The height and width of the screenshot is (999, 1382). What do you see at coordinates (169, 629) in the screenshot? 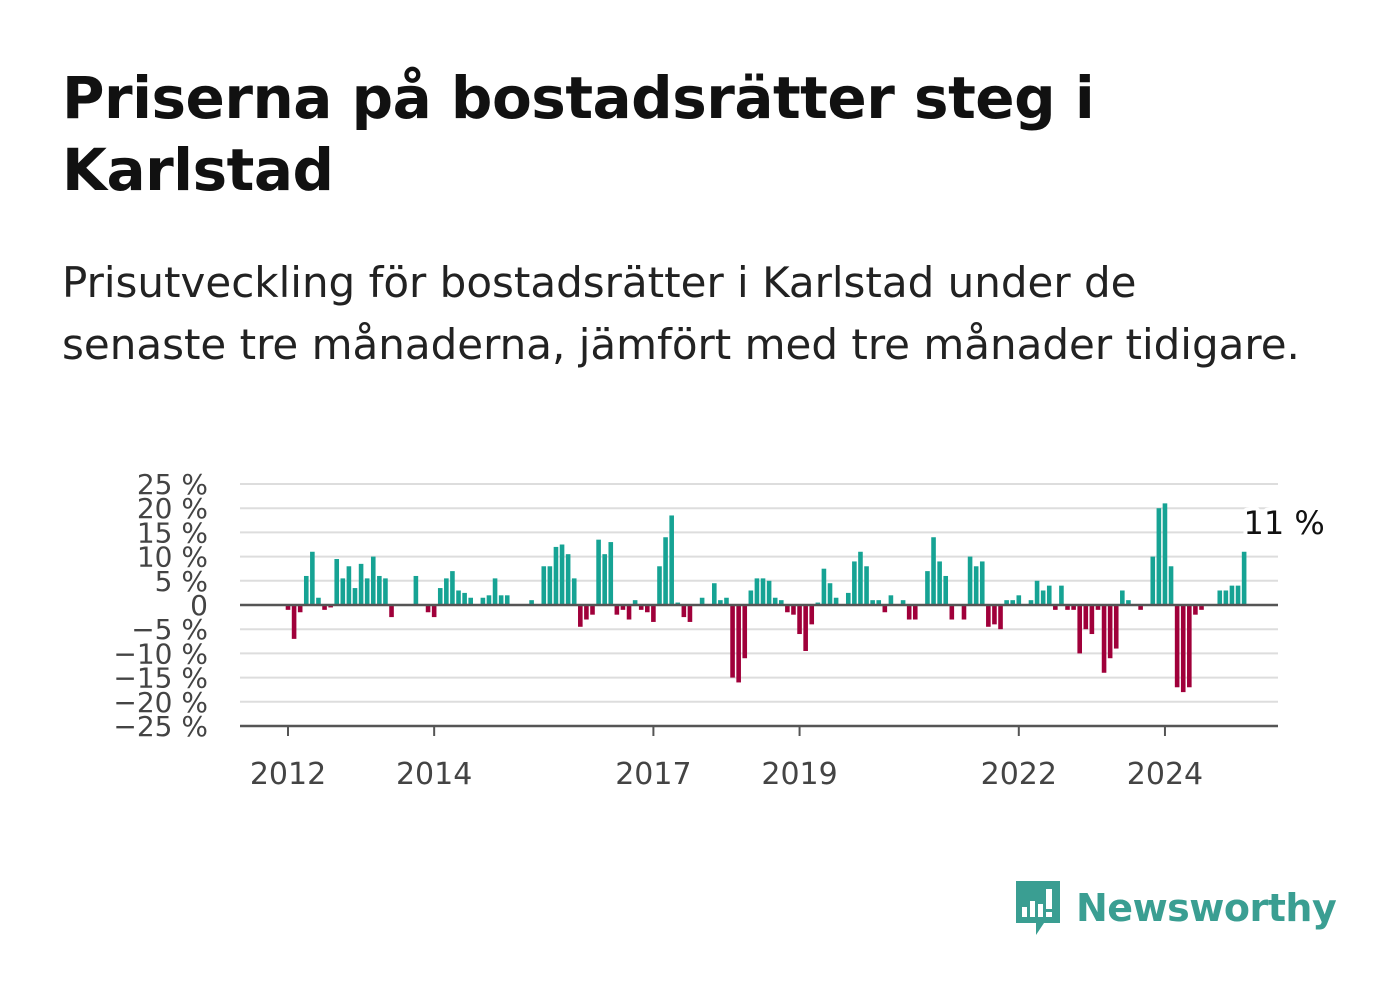
I see `y-tick-label: −5 %` at bounding box center [169, 629].